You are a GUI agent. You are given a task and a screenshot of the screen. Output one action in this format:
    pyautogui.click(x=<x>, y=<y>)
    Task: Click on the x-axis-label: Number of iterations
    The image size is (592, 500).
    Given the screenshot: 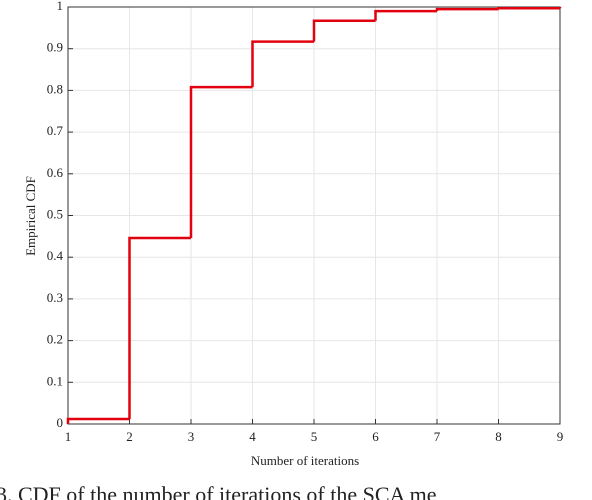 What is the action you would take?
    pyautogui.click(x=305, y=460)
    